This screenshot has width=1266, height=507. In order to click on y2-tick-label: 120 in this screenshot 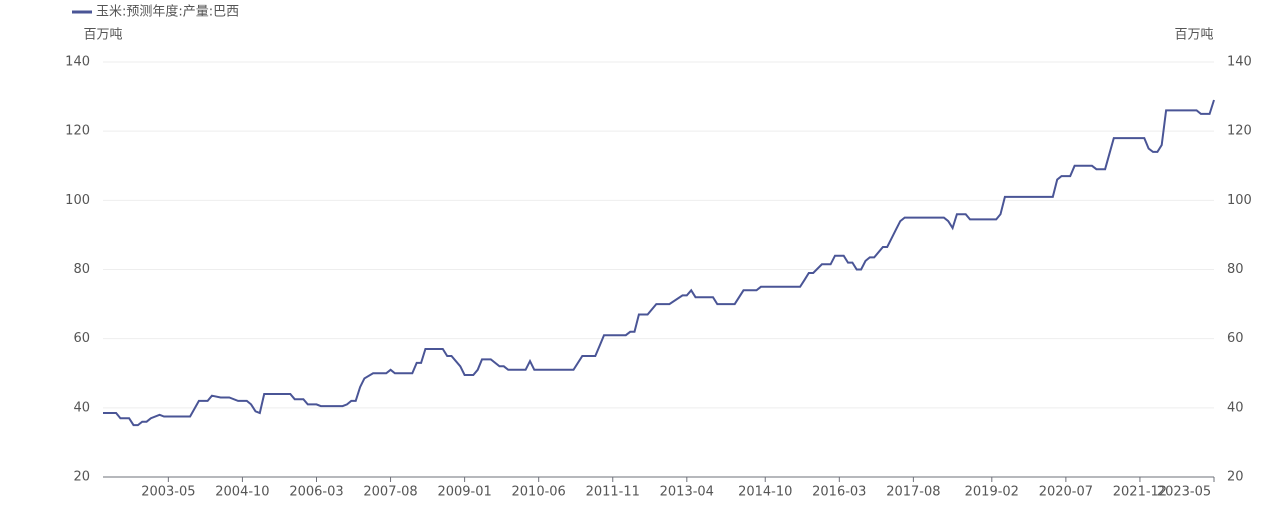, I will do `click(1239, 131)`.